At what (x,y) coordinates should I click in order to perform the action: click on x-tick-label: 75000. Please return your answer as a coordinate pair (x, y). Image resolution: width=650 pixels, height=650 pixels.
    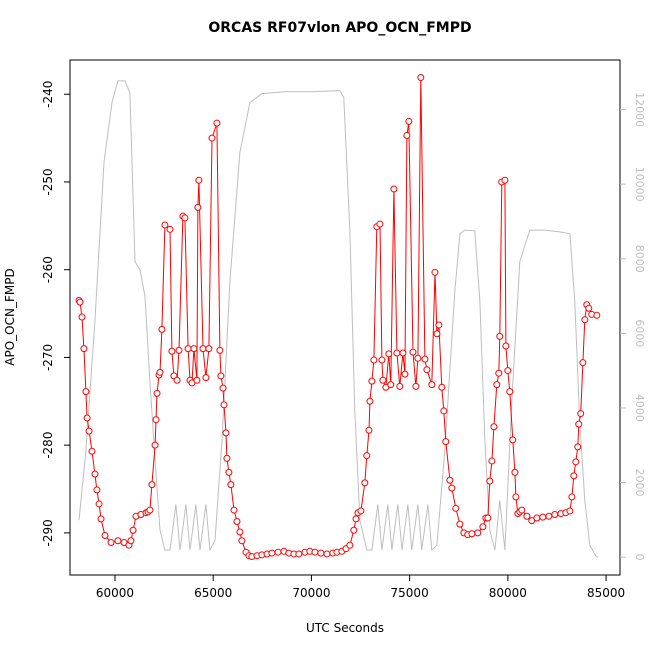
    Looking at the image, I should click on (410, 593).